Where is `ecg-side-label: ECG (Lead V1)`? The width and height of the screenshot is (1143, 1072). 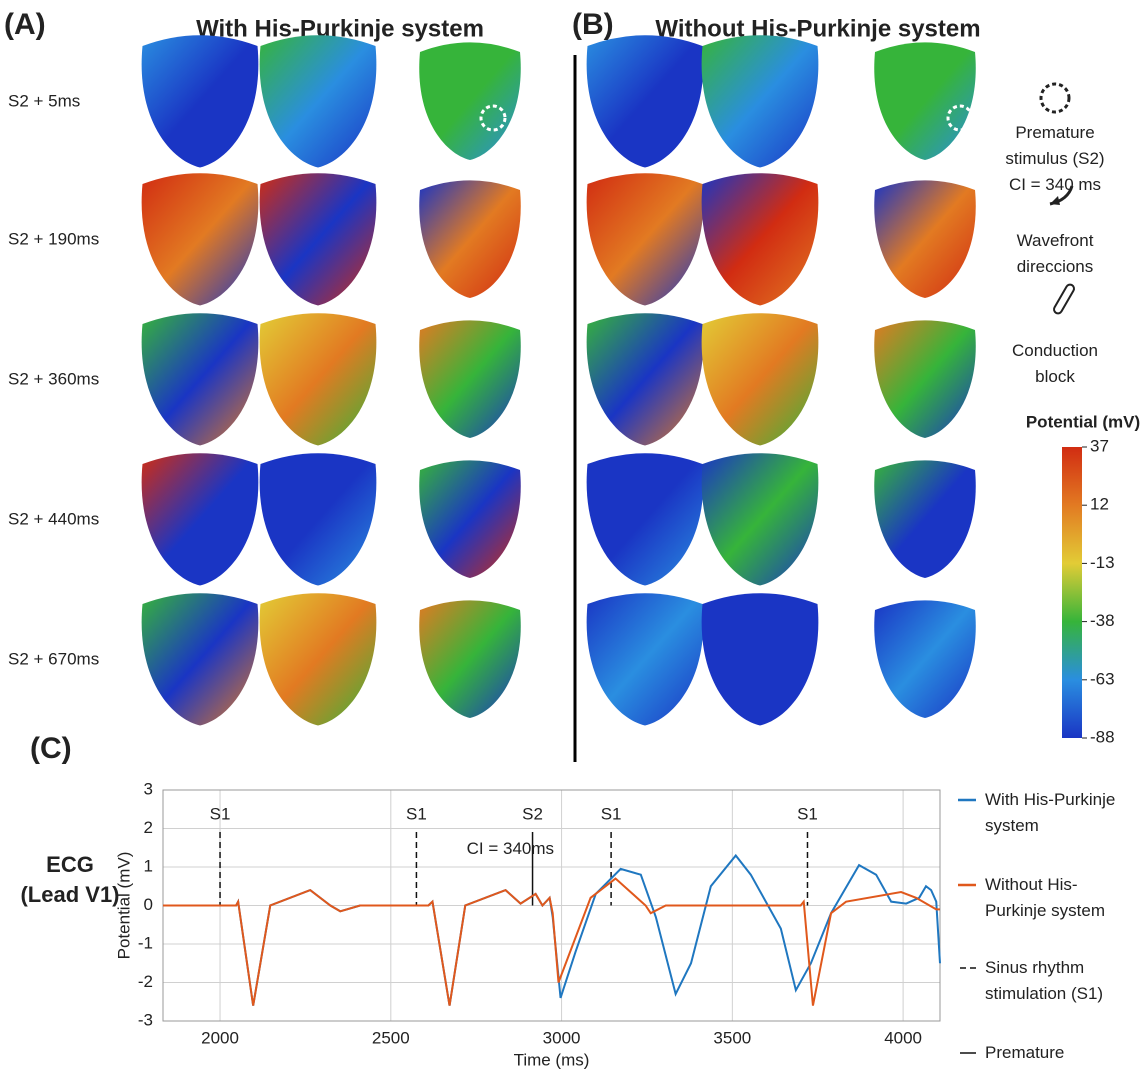
ecg-side-label: ECG (Lead V1) is located at coordinates (70, 879).